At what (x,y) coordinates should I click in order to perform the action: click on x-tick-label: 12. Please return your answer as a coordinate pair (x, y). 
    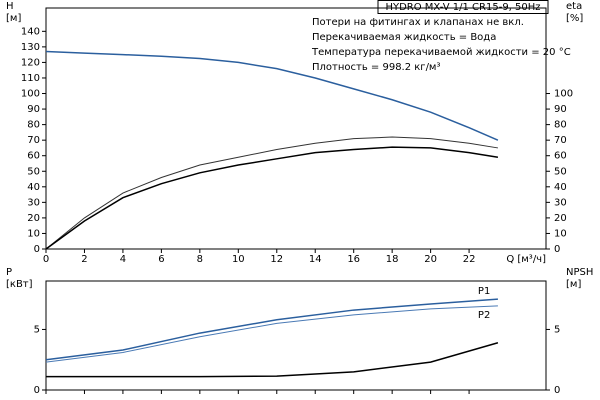
    Looking at the image, I should click on (276, 259).